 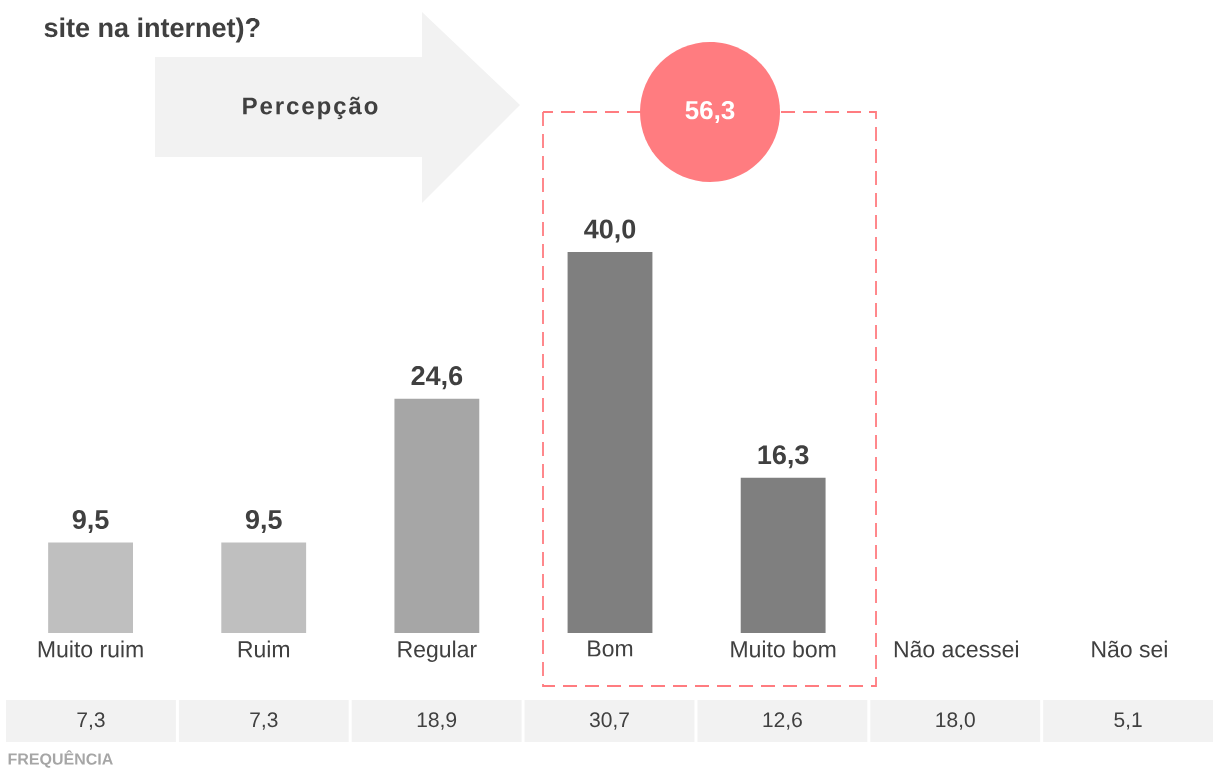 I want to click on x-tick-label: Bom, so click(x=610, y=648).